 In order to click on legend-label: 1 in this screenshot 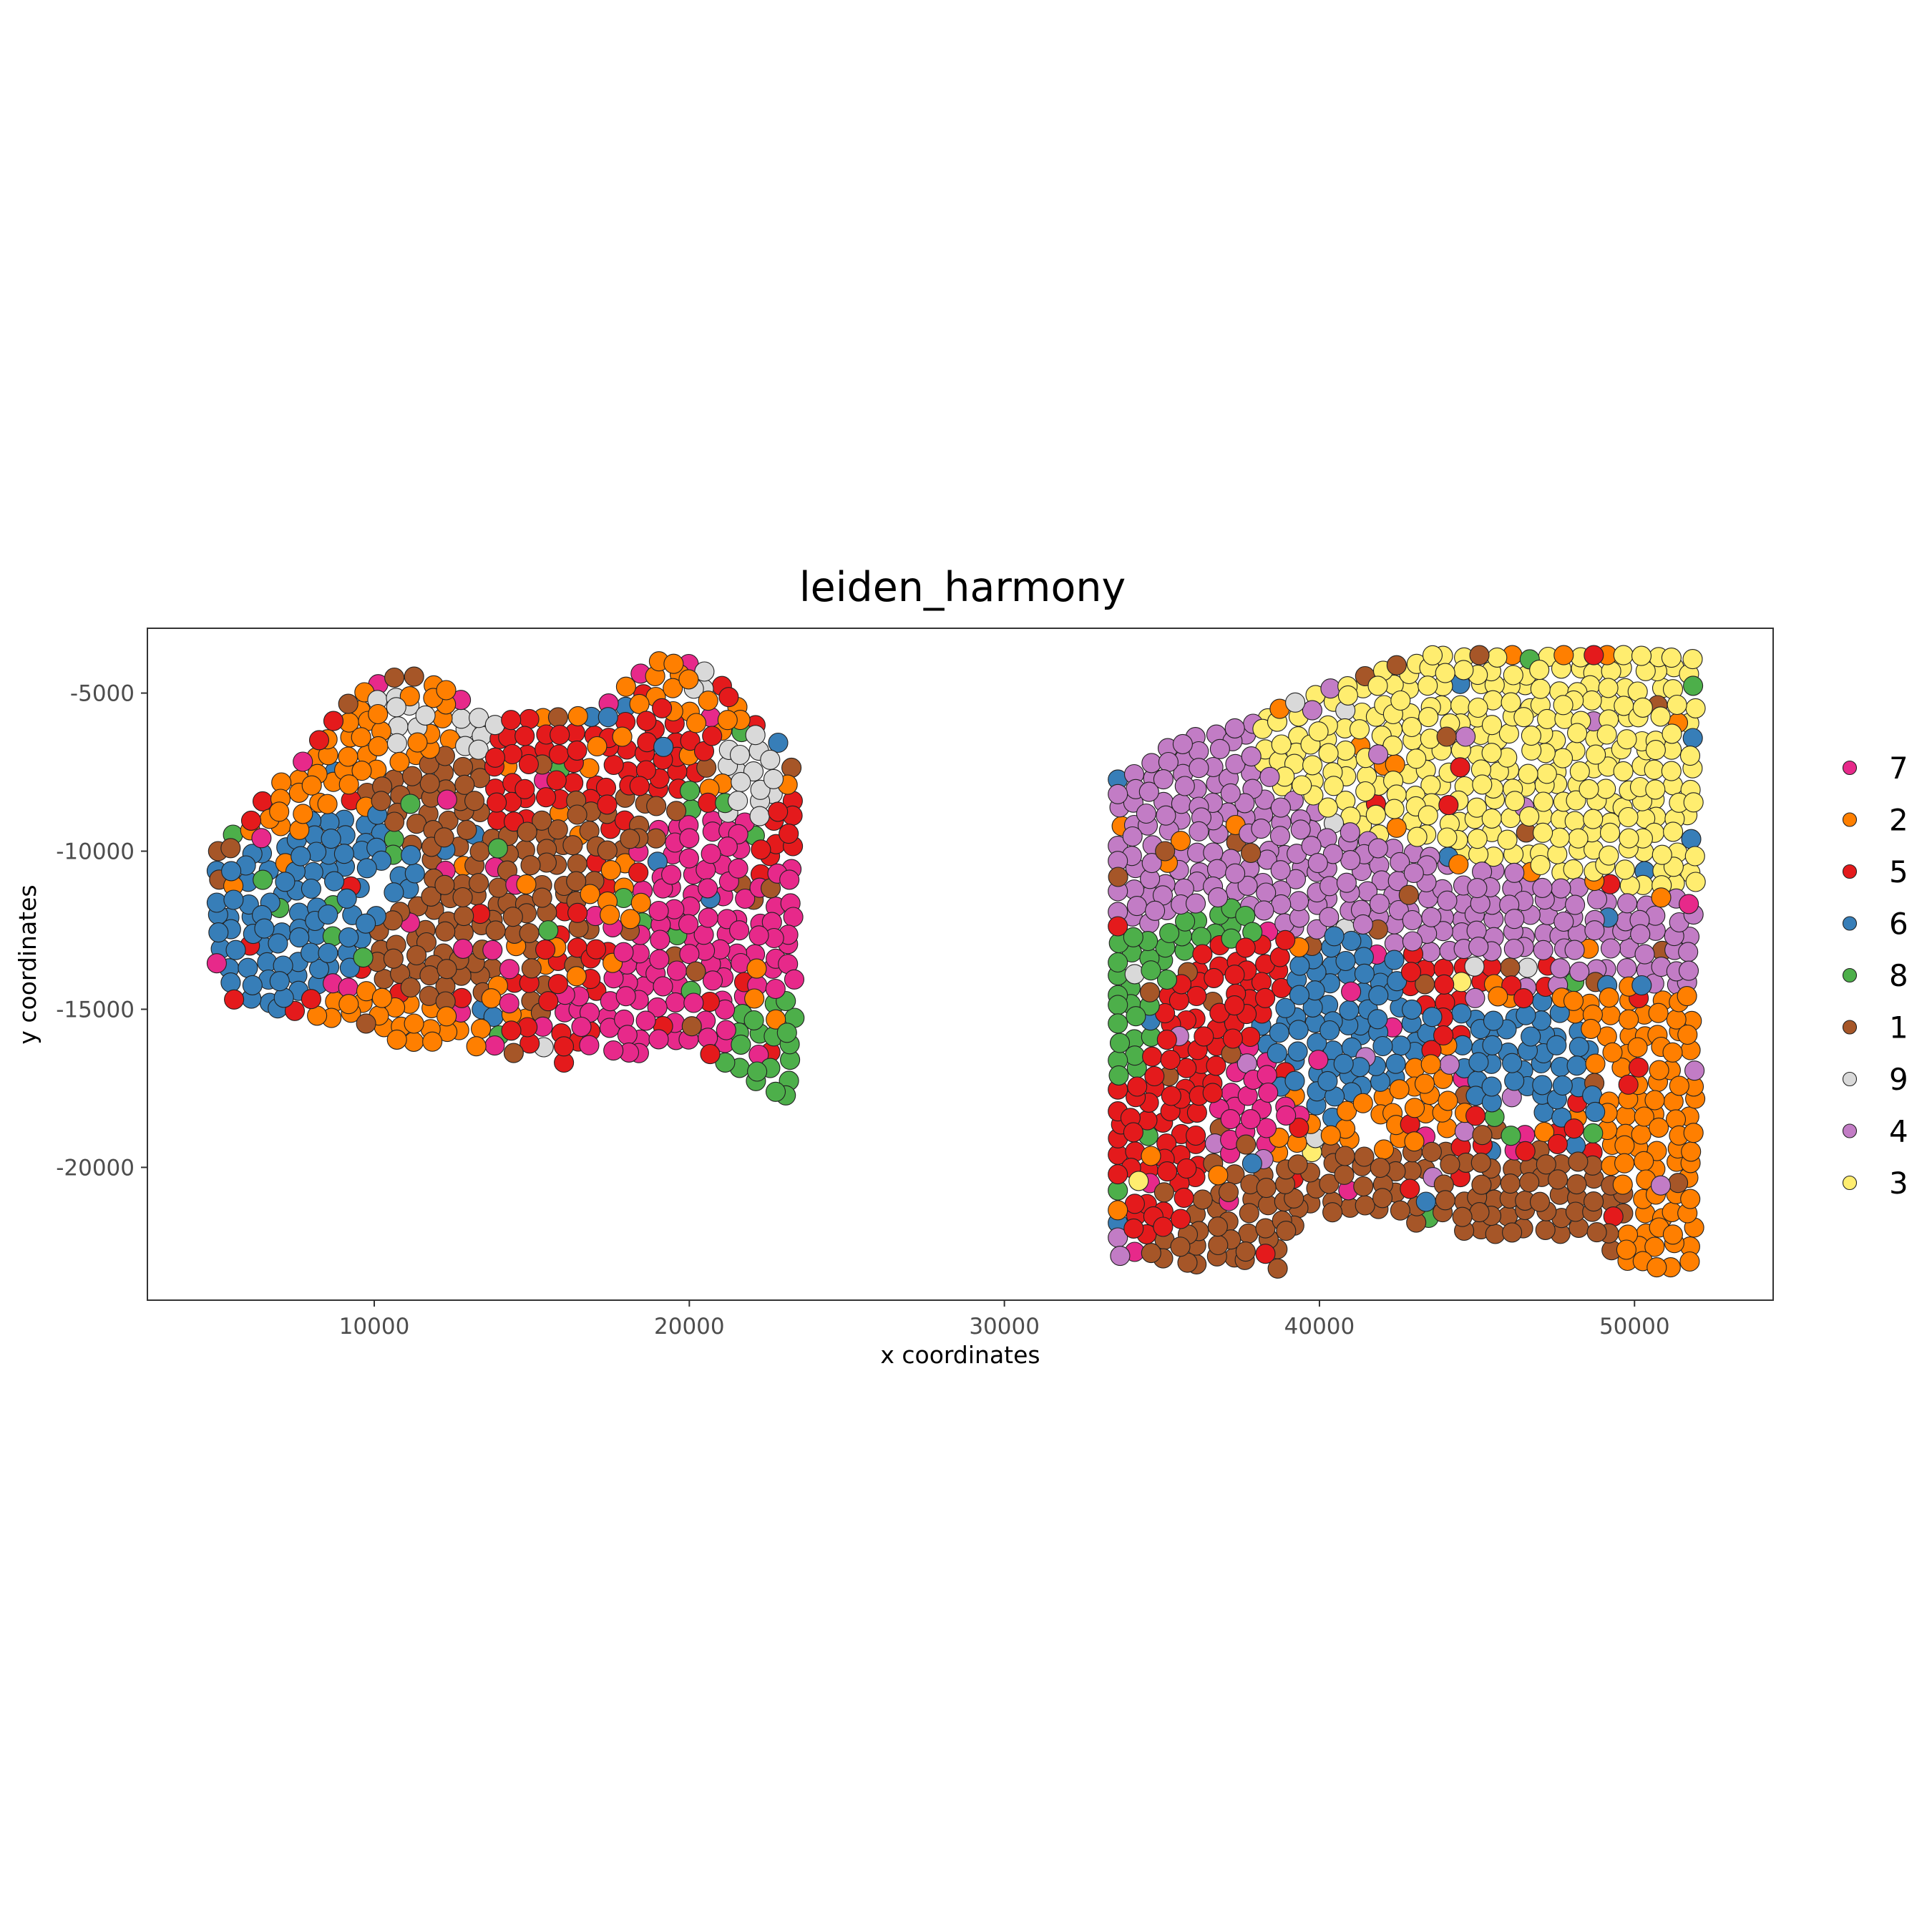, I will do `click(1898, 1027)`.